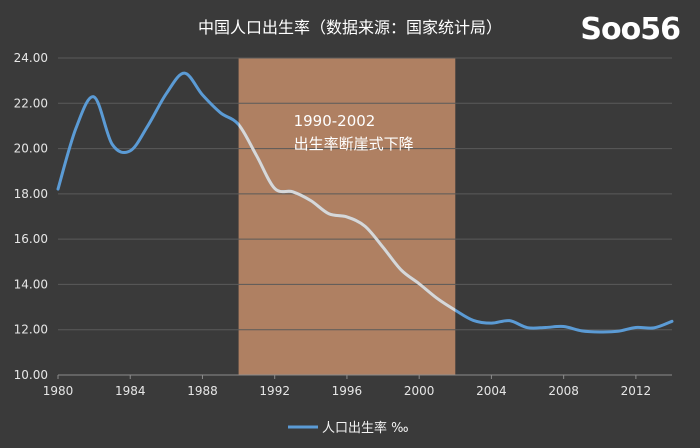 The width and height of the screenshot is (700, 448). Describe the element at coordinates (509, 321) in the screenshot. I see `data-point-2005` at that location.